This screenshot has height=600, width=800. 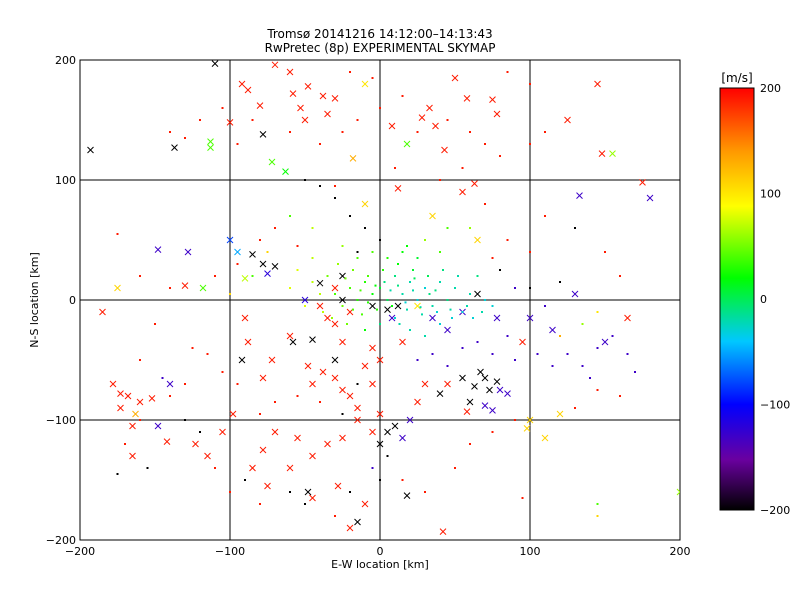 I want to click on colorbar, so click(x=737, y=299).